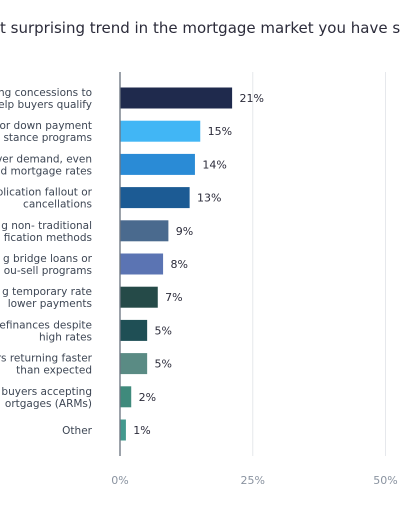 The width and height of the screenshot is (400, 521). What do you see at coordinates (46, 159) in the screenshot?
I see `category-label: ver demand, even` at bounding box center [46, 159].